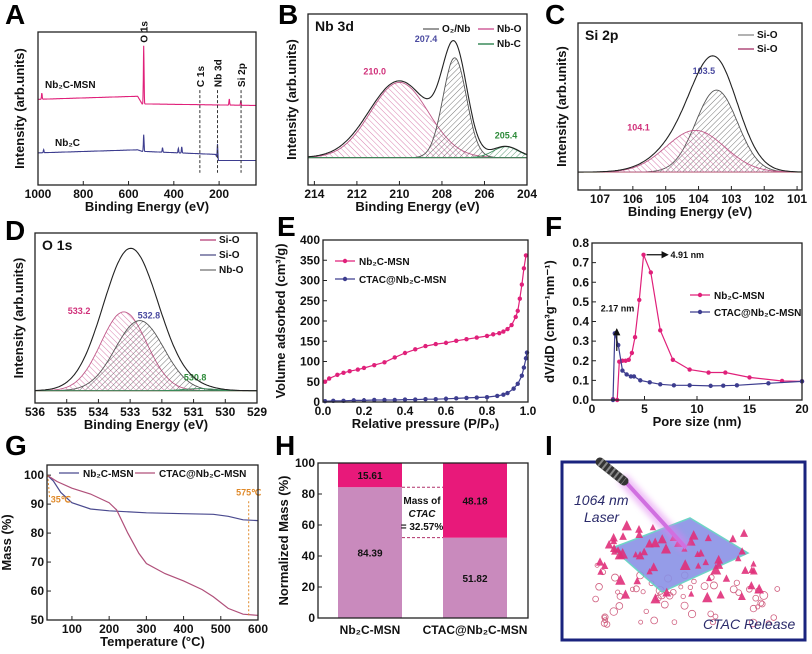 This screenshot has height=654, width=812. What do you see at coordinates (474, 501) in the screenshot?
I see `bar-value-label: 48.18` at bounding box center [474, 501].